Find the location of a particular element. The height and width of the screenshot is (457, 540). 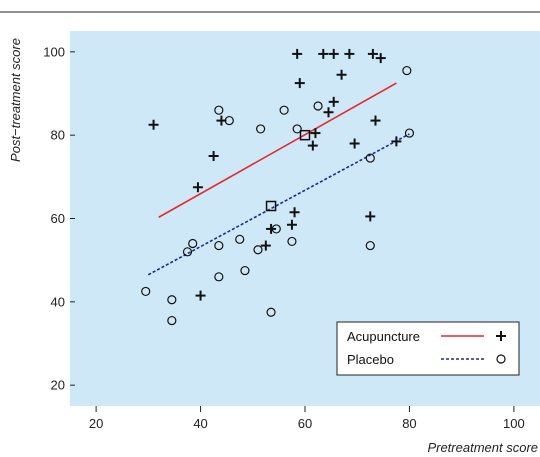

mean-point-acupuncture is located at coordinates (305, 135).